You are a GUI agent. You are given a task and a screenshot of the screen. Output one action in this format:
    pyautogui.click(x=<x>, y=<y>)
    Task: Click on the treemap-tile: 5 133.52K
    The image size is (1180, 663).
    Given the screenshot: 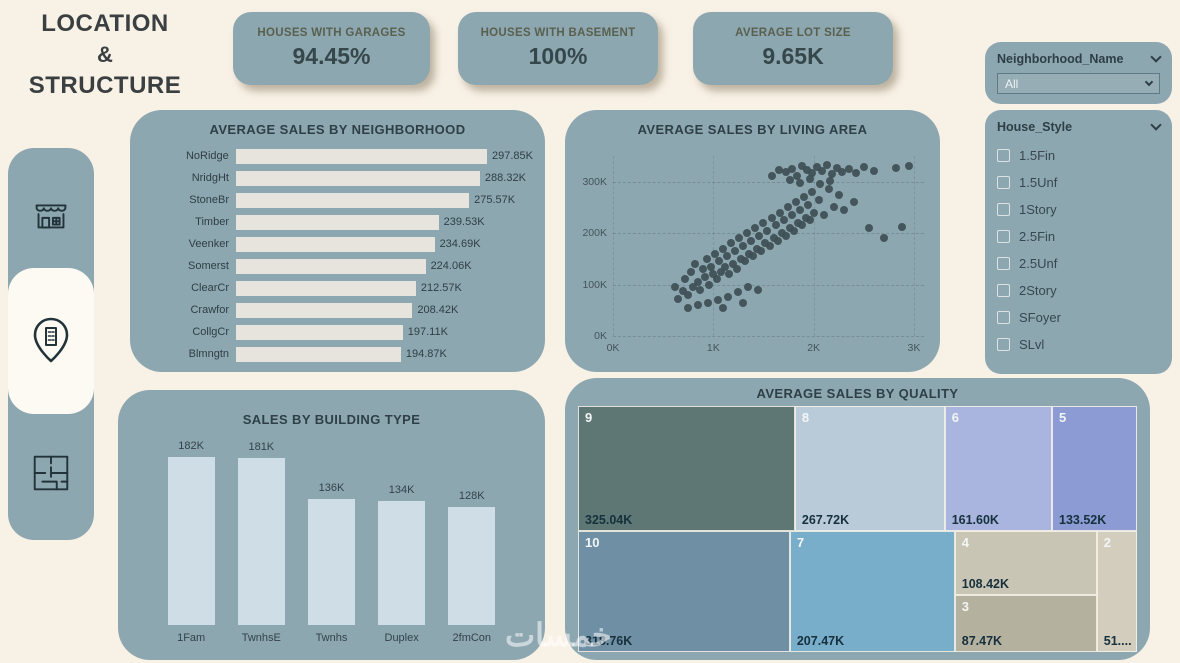 What is the action you would take?
    pyautogui.click(x=1094, y=469)
    